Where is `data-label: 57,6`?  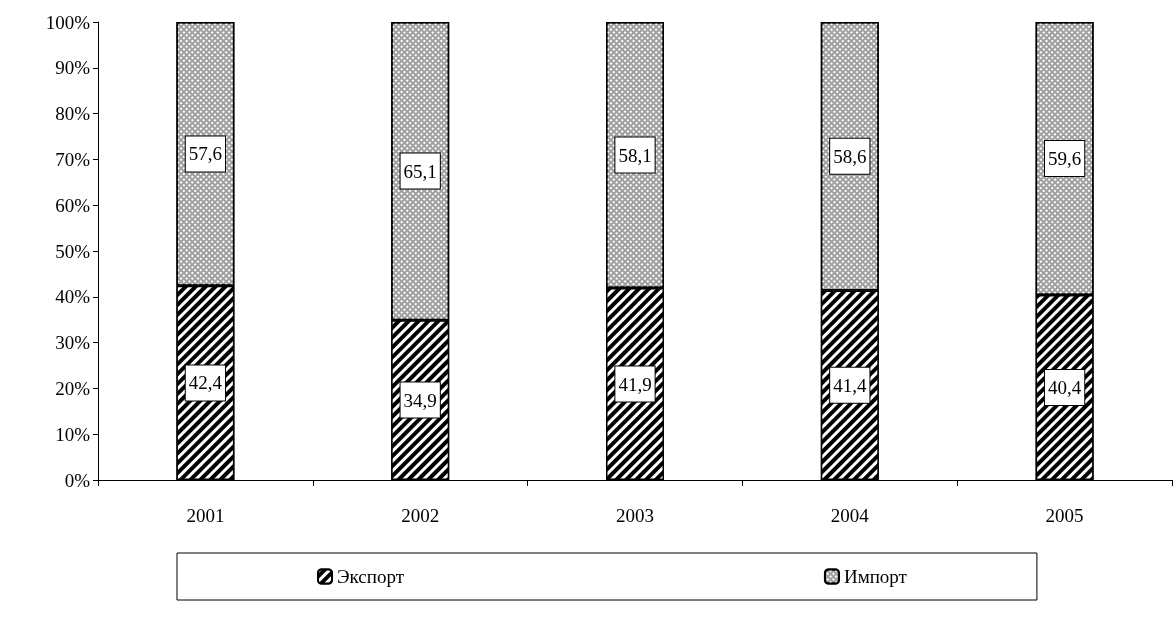
data-label: 57,6 is located at coordinates (205, 154).